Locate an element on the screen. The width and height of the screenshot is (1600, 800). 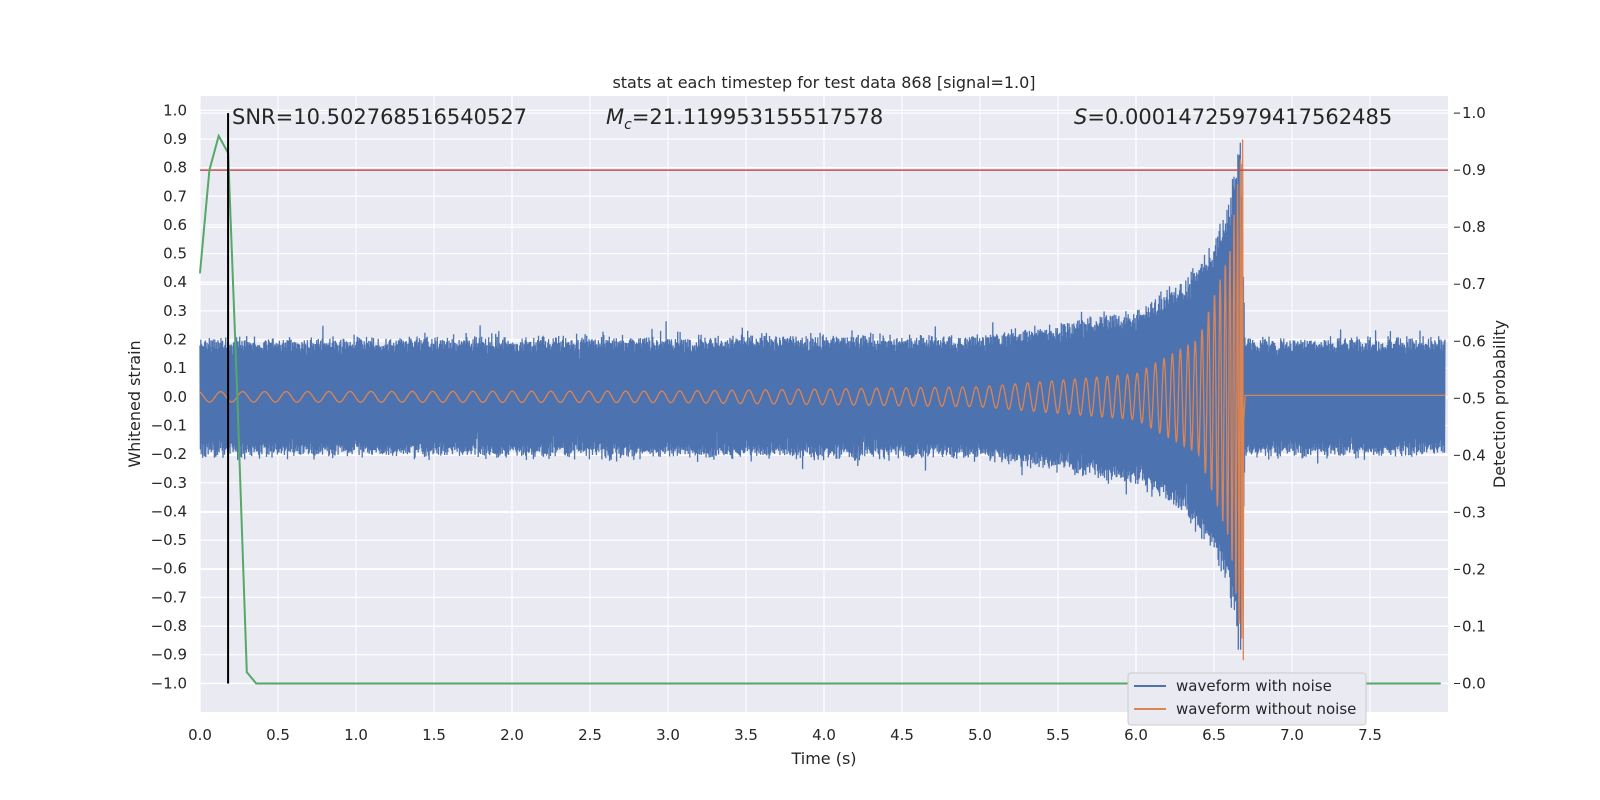
y-left-tick-label: 1.0 is located at coordinates (175, 110).